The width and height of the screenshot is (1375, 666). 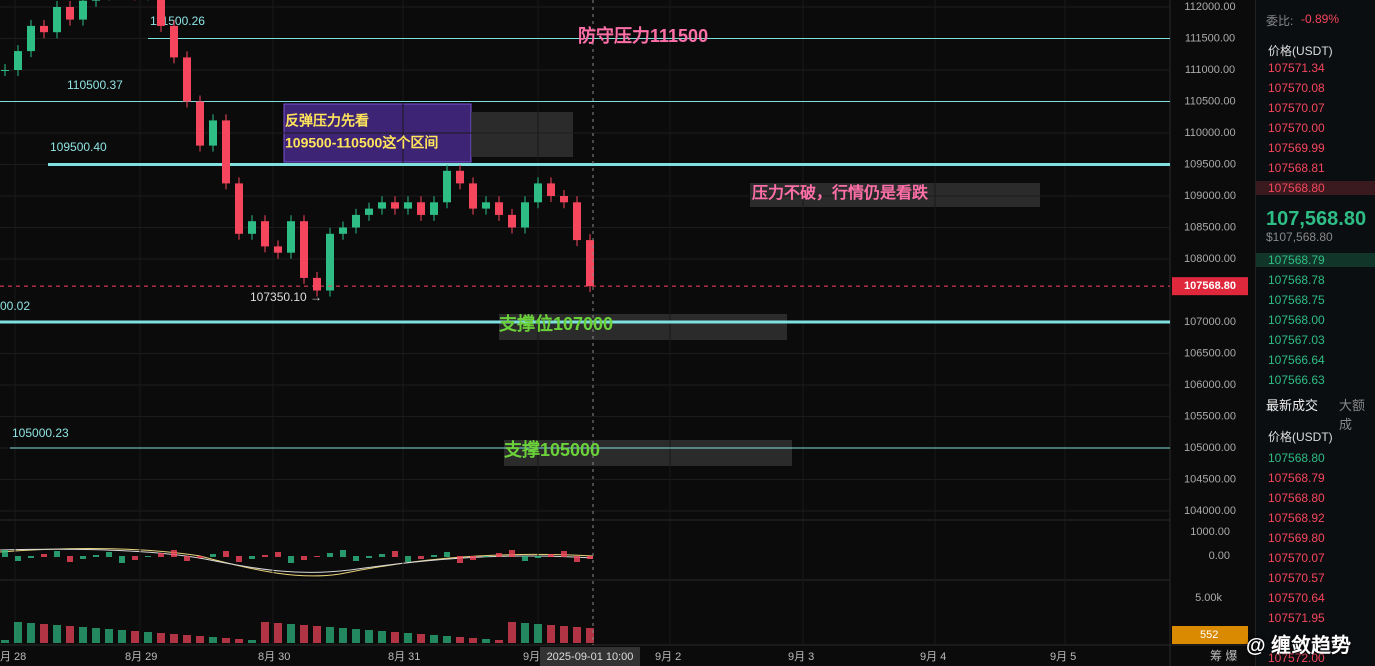 I want to click on column-header: 价格(USDT), so click(x=1300, y=437).